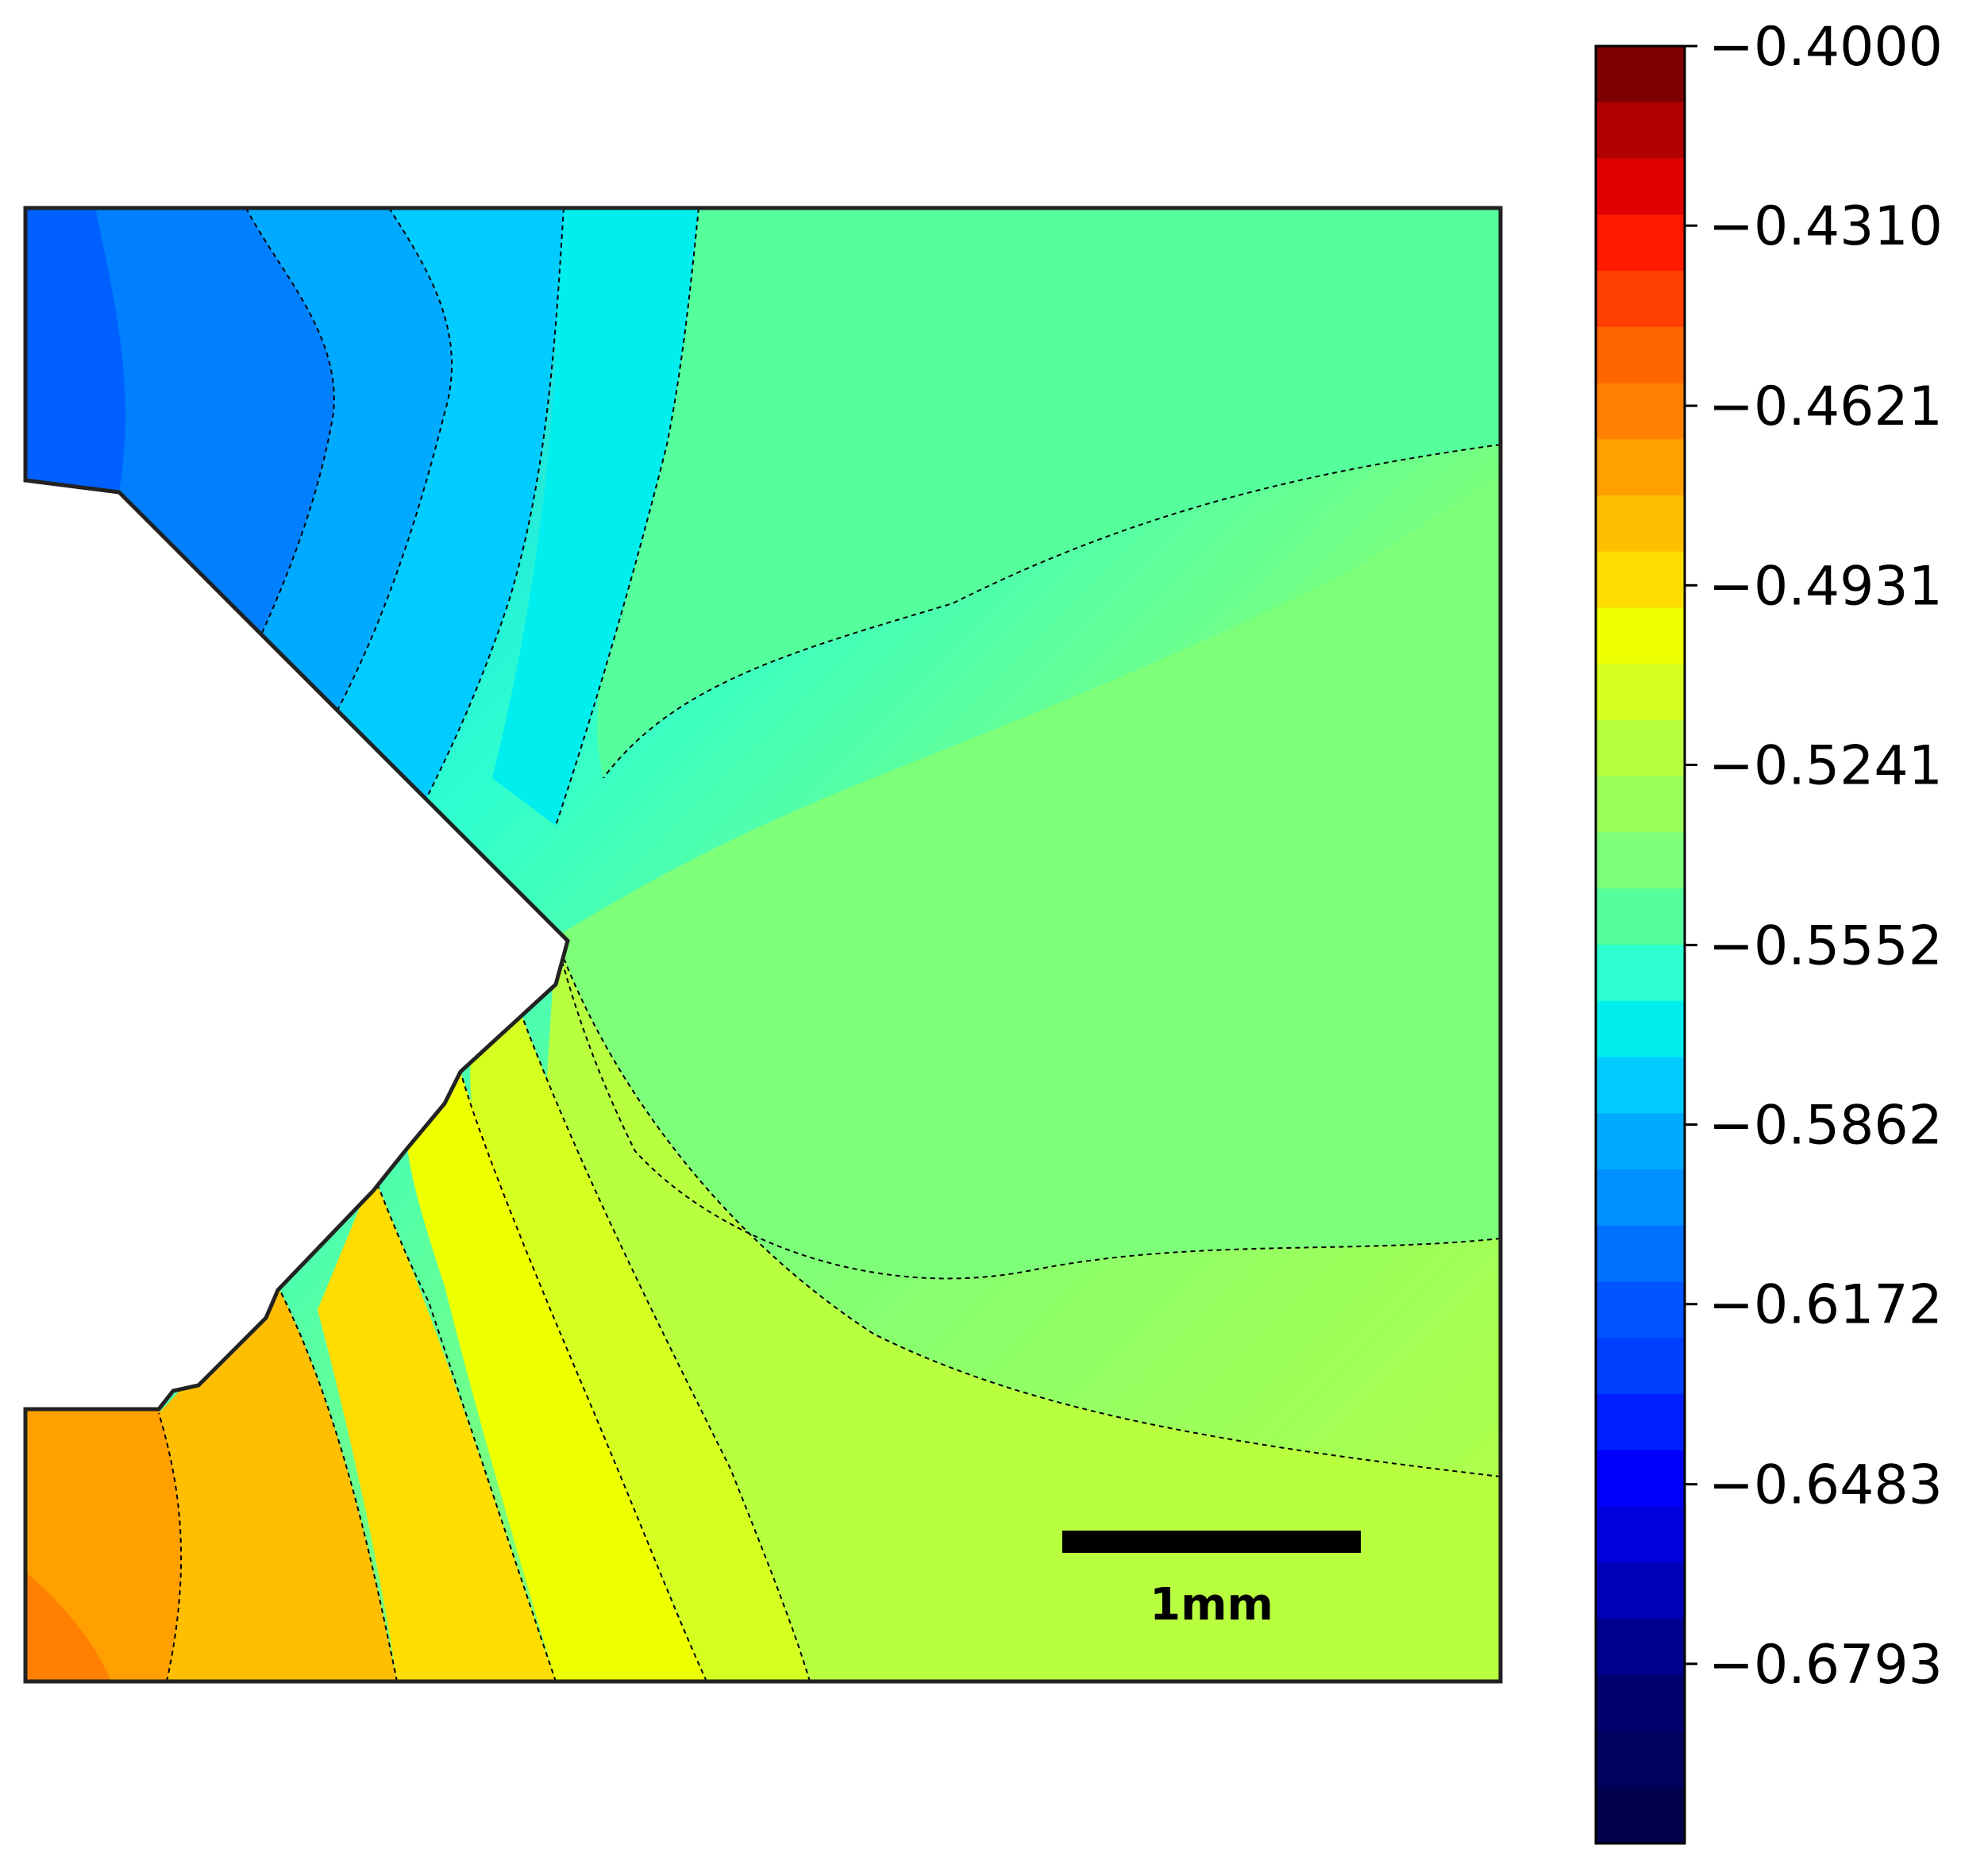 The image size is (1988, 1868). What do you see at coordinates (75, 350) in the screenshot?
I see `band-deep-blue` at bounding box center [75, 350].